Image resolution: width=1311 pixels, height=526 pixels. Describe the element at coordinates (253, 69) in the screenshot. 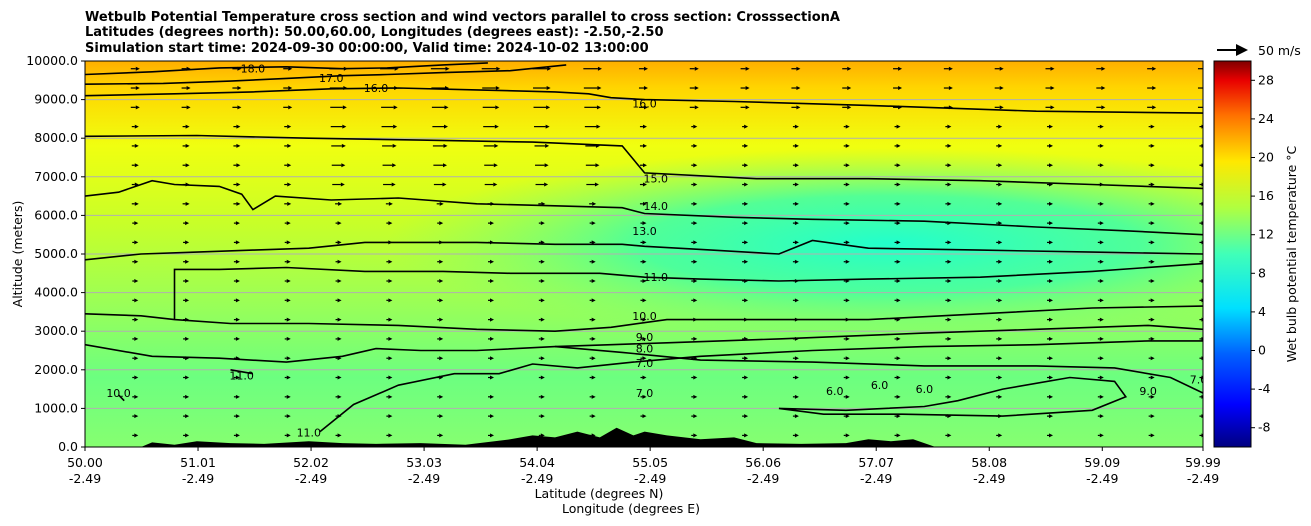

I see `contour-label: 18.0` at that location.